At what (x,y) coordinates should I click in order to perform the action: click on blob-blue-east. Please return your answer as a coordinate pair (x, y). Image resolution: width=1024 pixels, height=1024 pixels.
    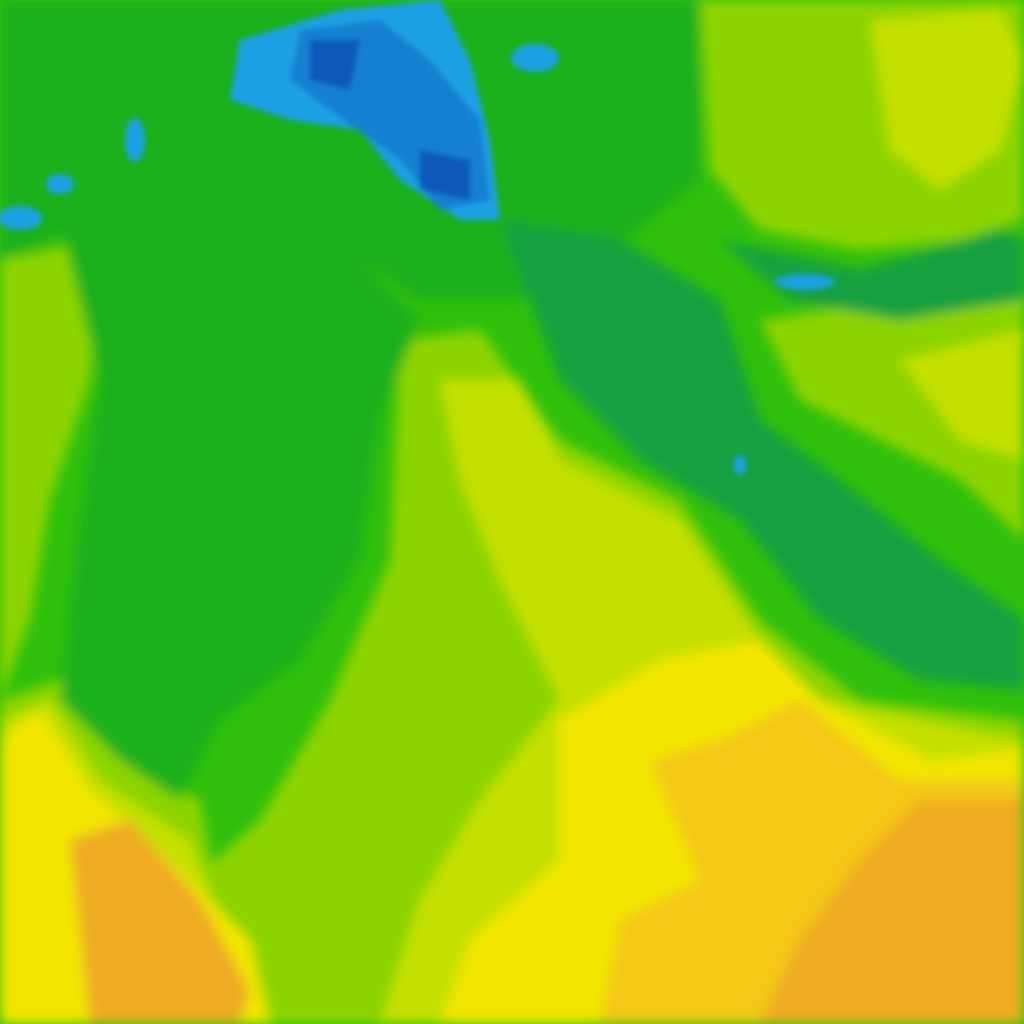
    Looking at the image, I should click on (805, 282).